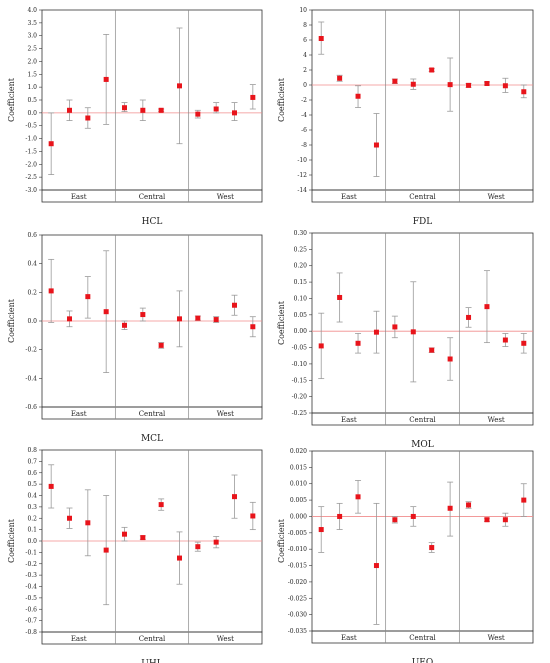 The image size is (550, 663). Describe the element at coordinates (31, 378) in the screenshot. I see `y-tick-label: -0.4` at that location.